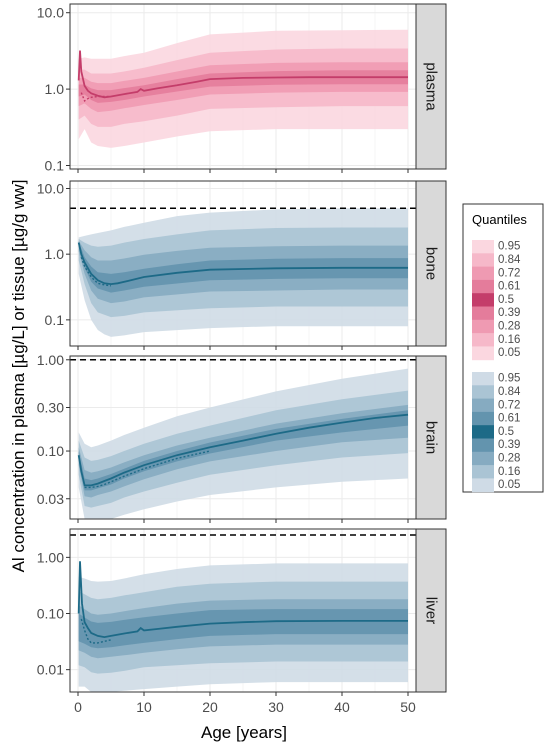 This screenshot has height=746, width=550. Describe the element at coordinates (50, 670) in the screenshot. I see `y-tick-label: 0.01` at that location.